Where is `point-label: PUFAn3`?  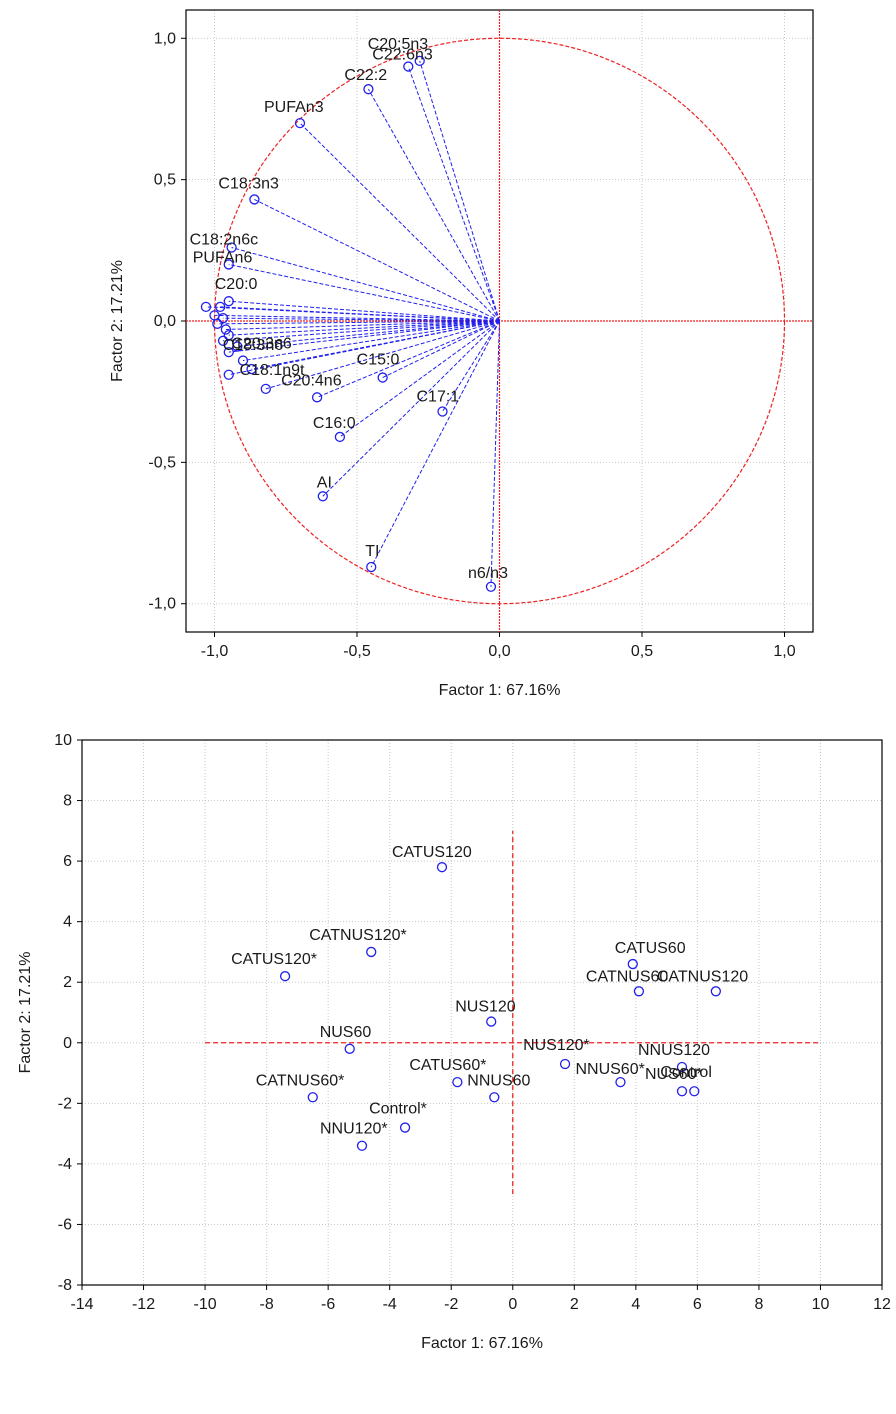 point-label: PUFAn3 is located at coordinates (294, 107).